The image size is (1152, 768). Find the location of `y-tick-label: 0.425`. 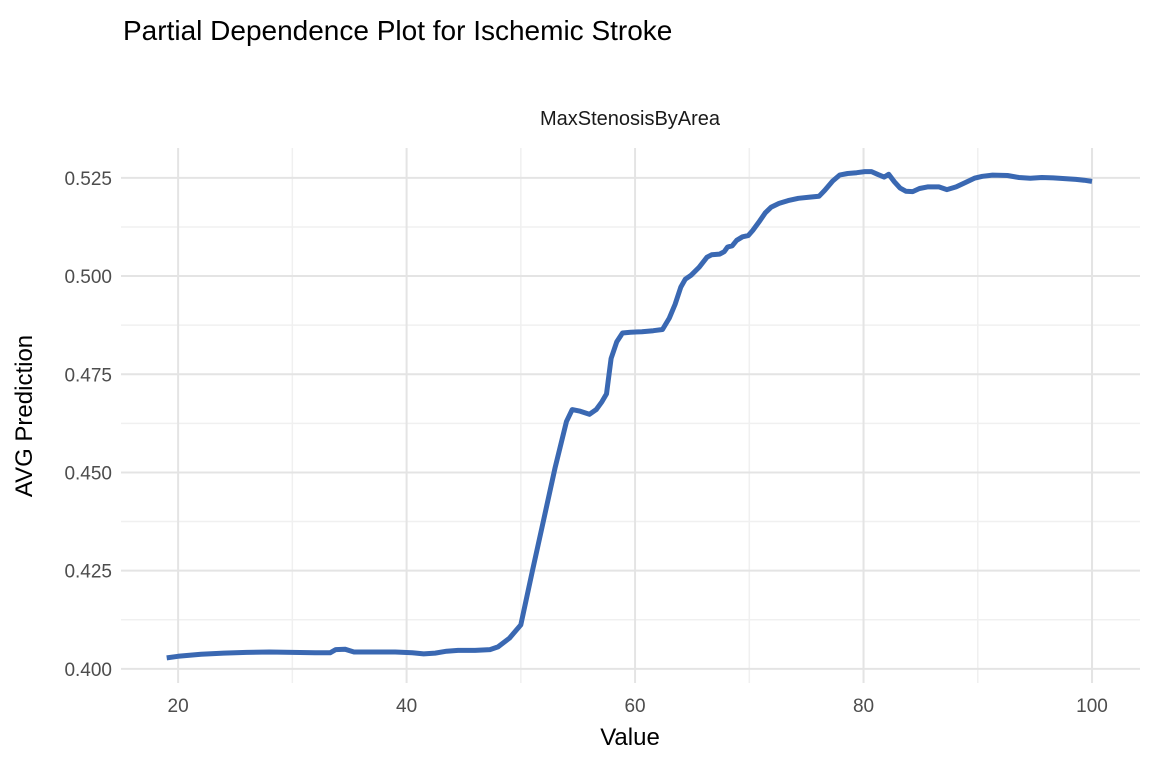

y-tick-label: 0.425 is located at coordinates (88, 572).